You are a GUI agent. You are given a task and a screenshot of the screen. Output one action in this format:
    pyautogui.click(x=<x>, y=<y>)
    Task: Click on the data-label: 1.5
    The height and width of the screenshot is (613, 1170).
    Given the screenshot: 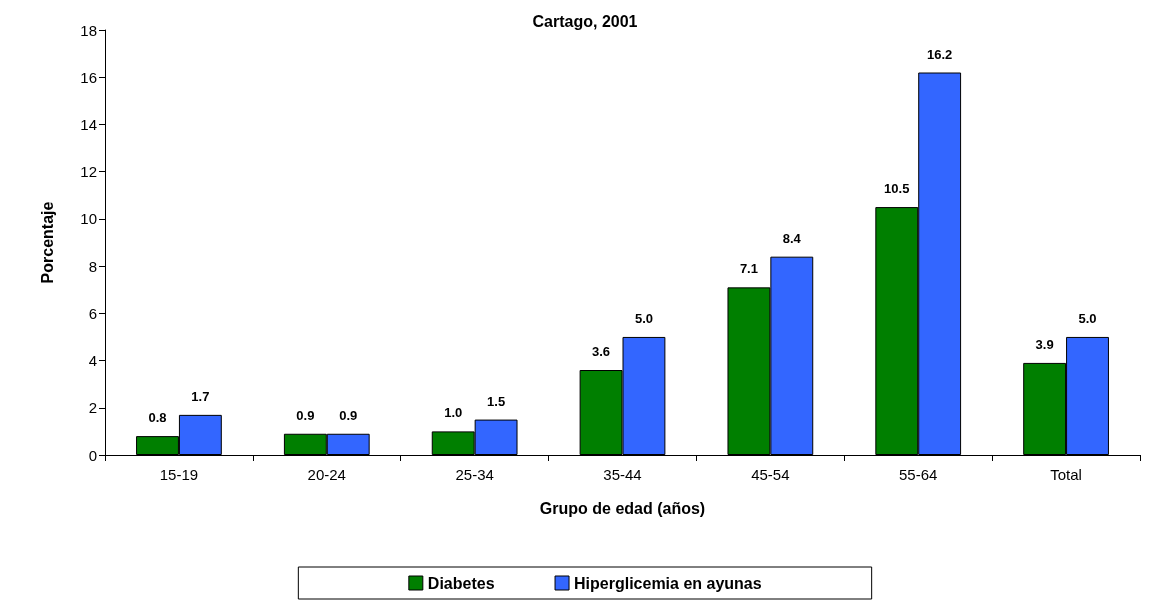 What is the action you would take?
    pyautogui.click(x=496, y=401)
    